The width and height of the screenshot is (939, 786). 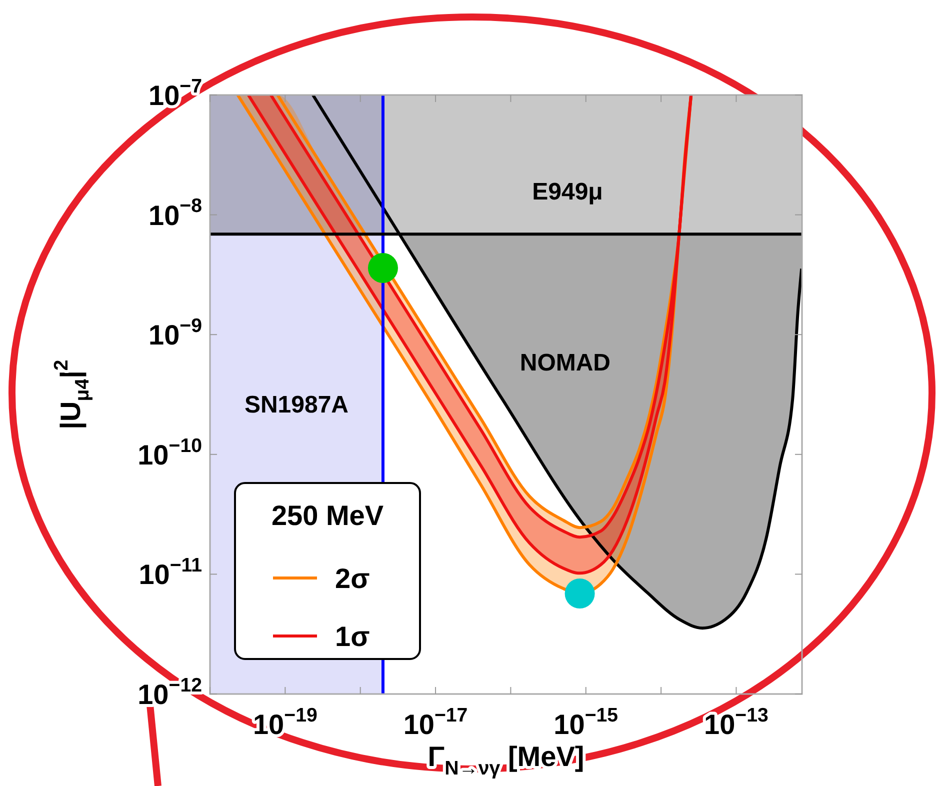 I want to click on y-tick-label: 10$^{−7}$, so click(x=175, y=93).